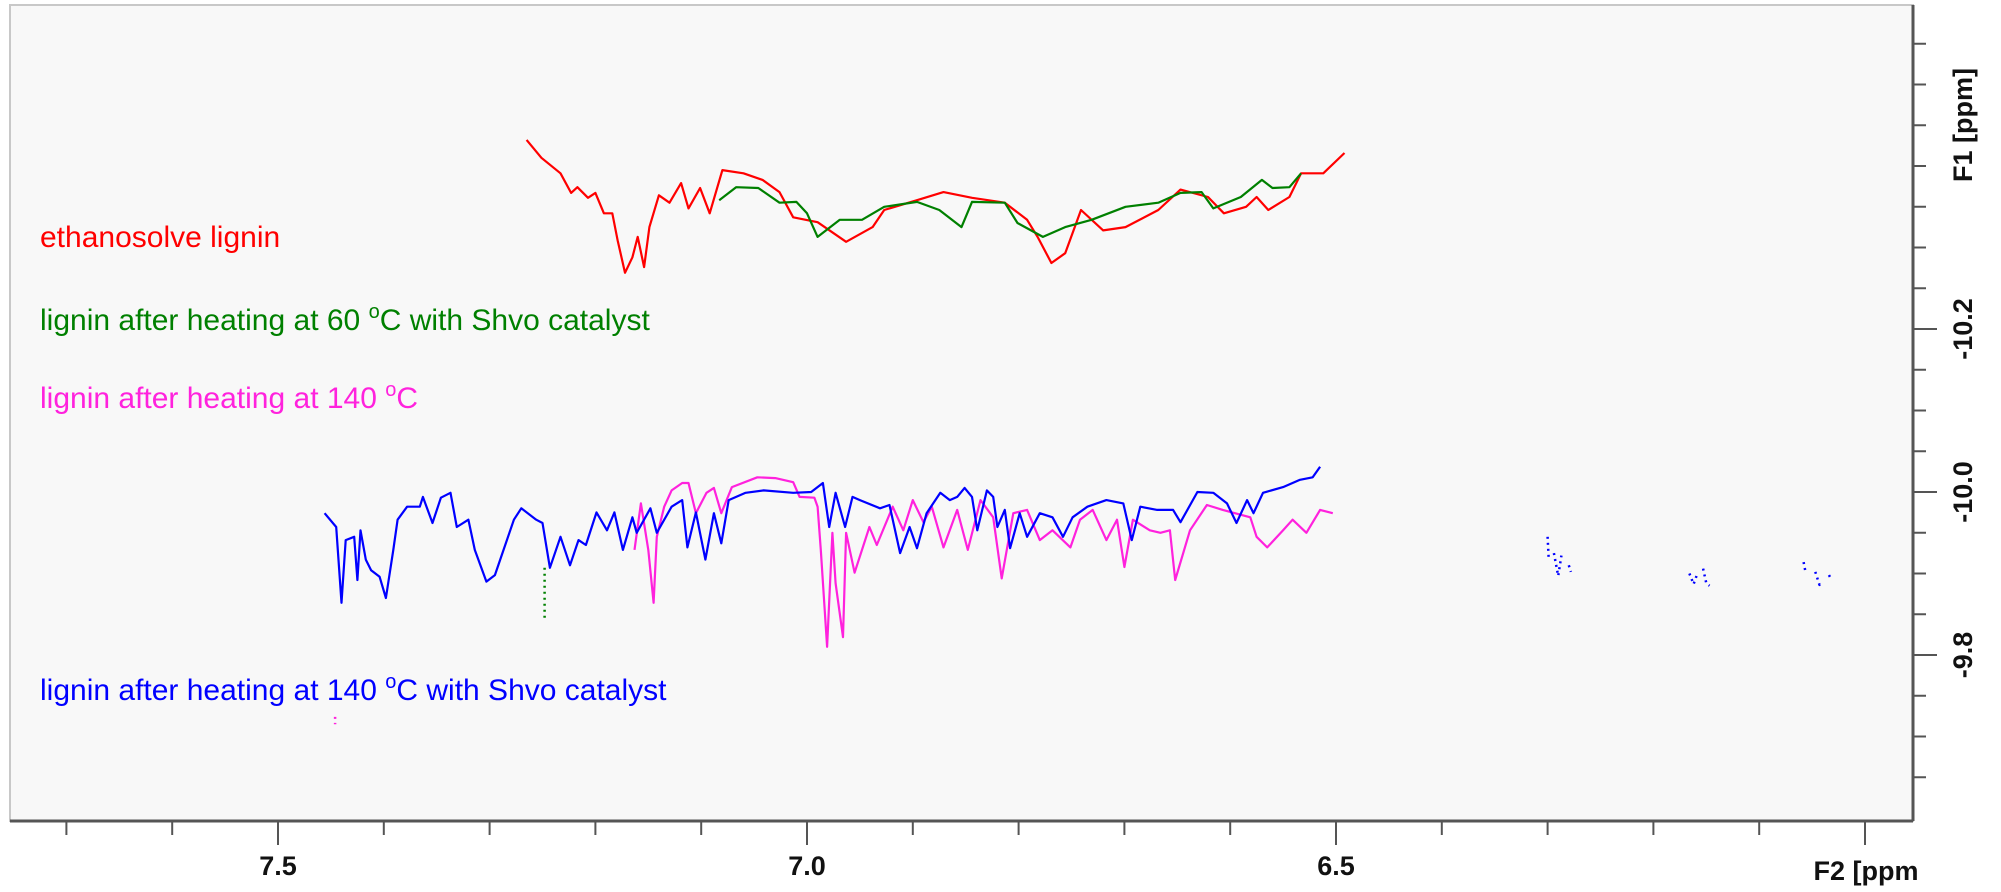  I want to click on x-tick-label: 7.0, so click(807, 866).